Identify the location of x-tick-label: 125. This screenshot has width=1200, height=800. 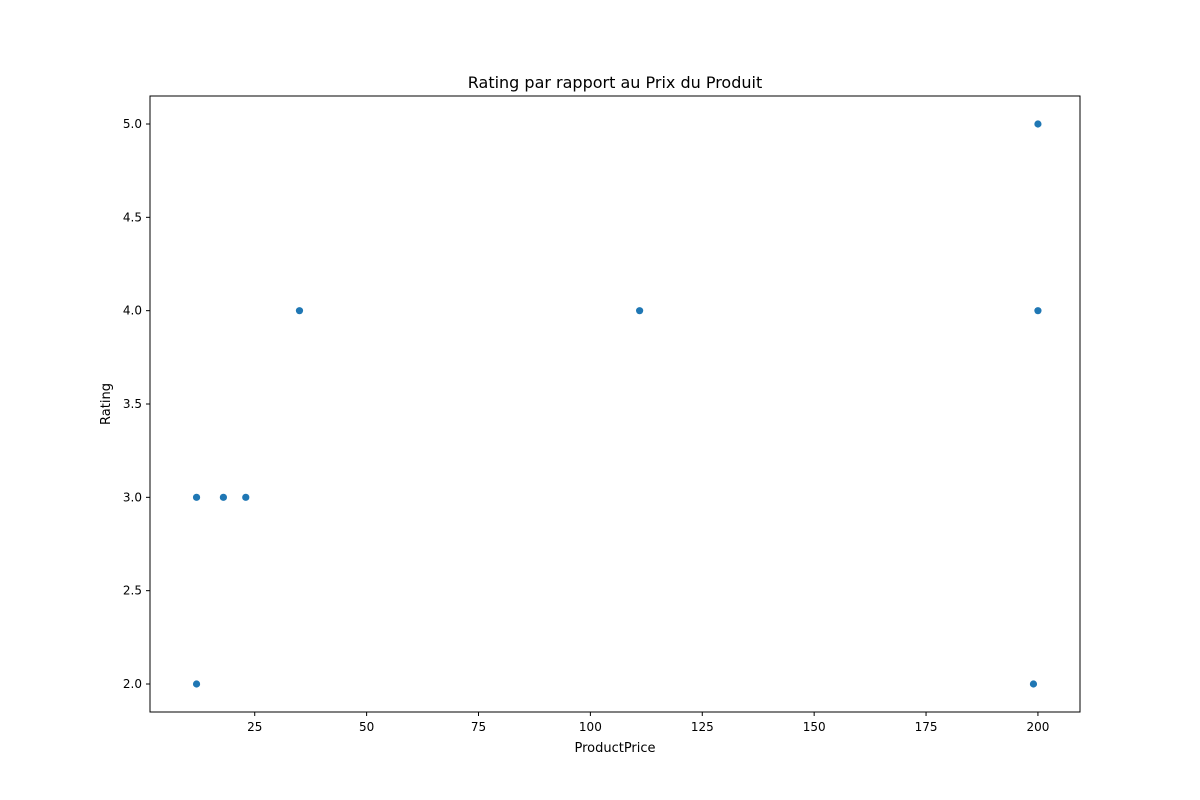
(702, 727).